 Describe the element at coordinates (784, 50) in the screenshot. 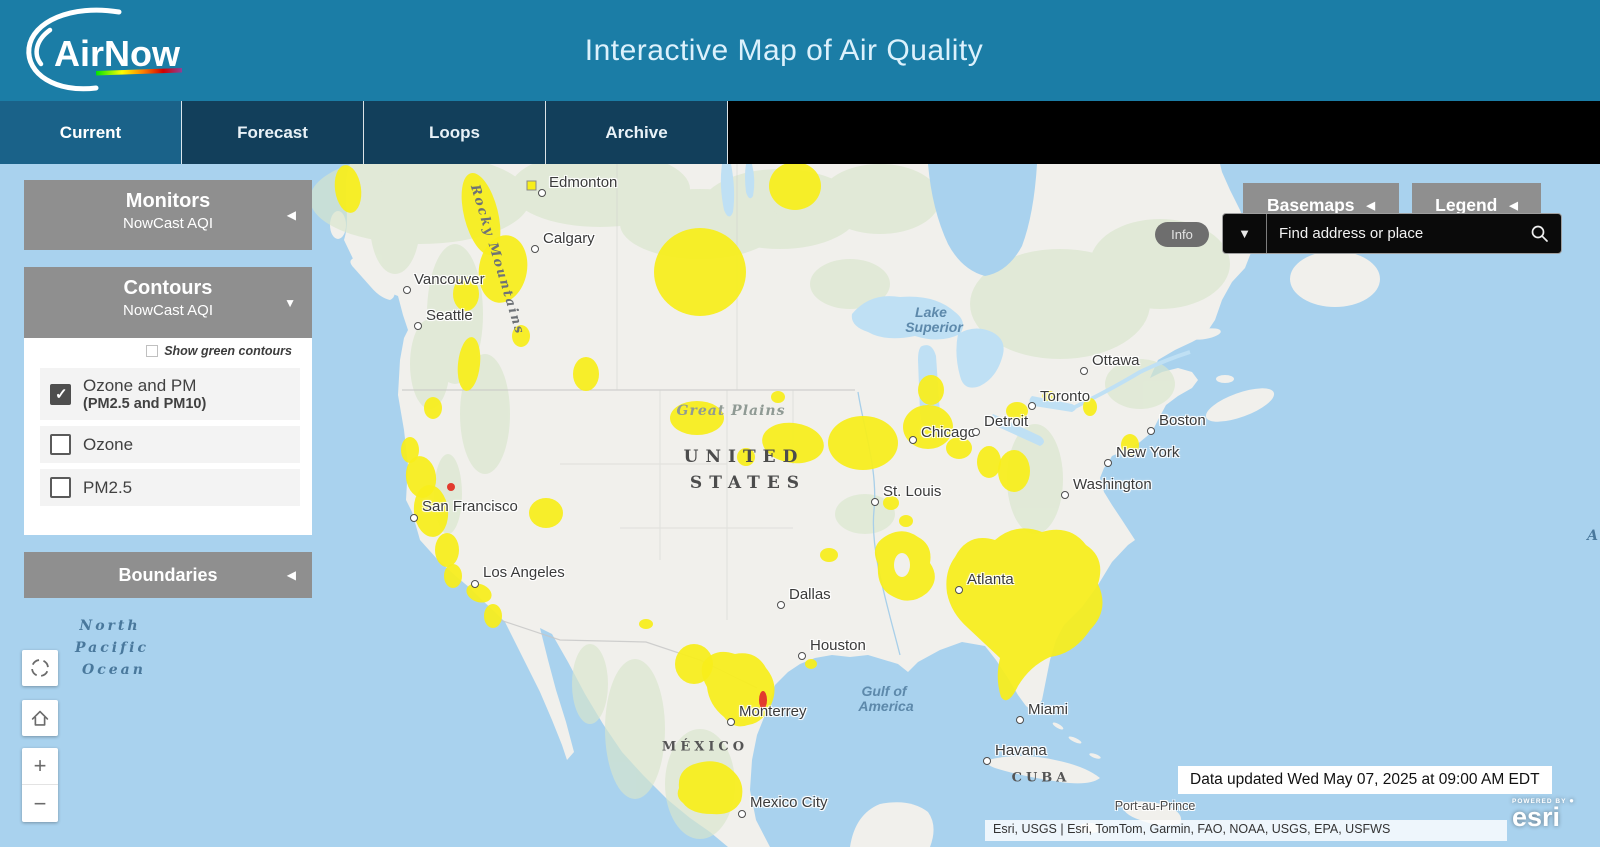

I see `page-title: Interactive Map of Air Quality` at that location.